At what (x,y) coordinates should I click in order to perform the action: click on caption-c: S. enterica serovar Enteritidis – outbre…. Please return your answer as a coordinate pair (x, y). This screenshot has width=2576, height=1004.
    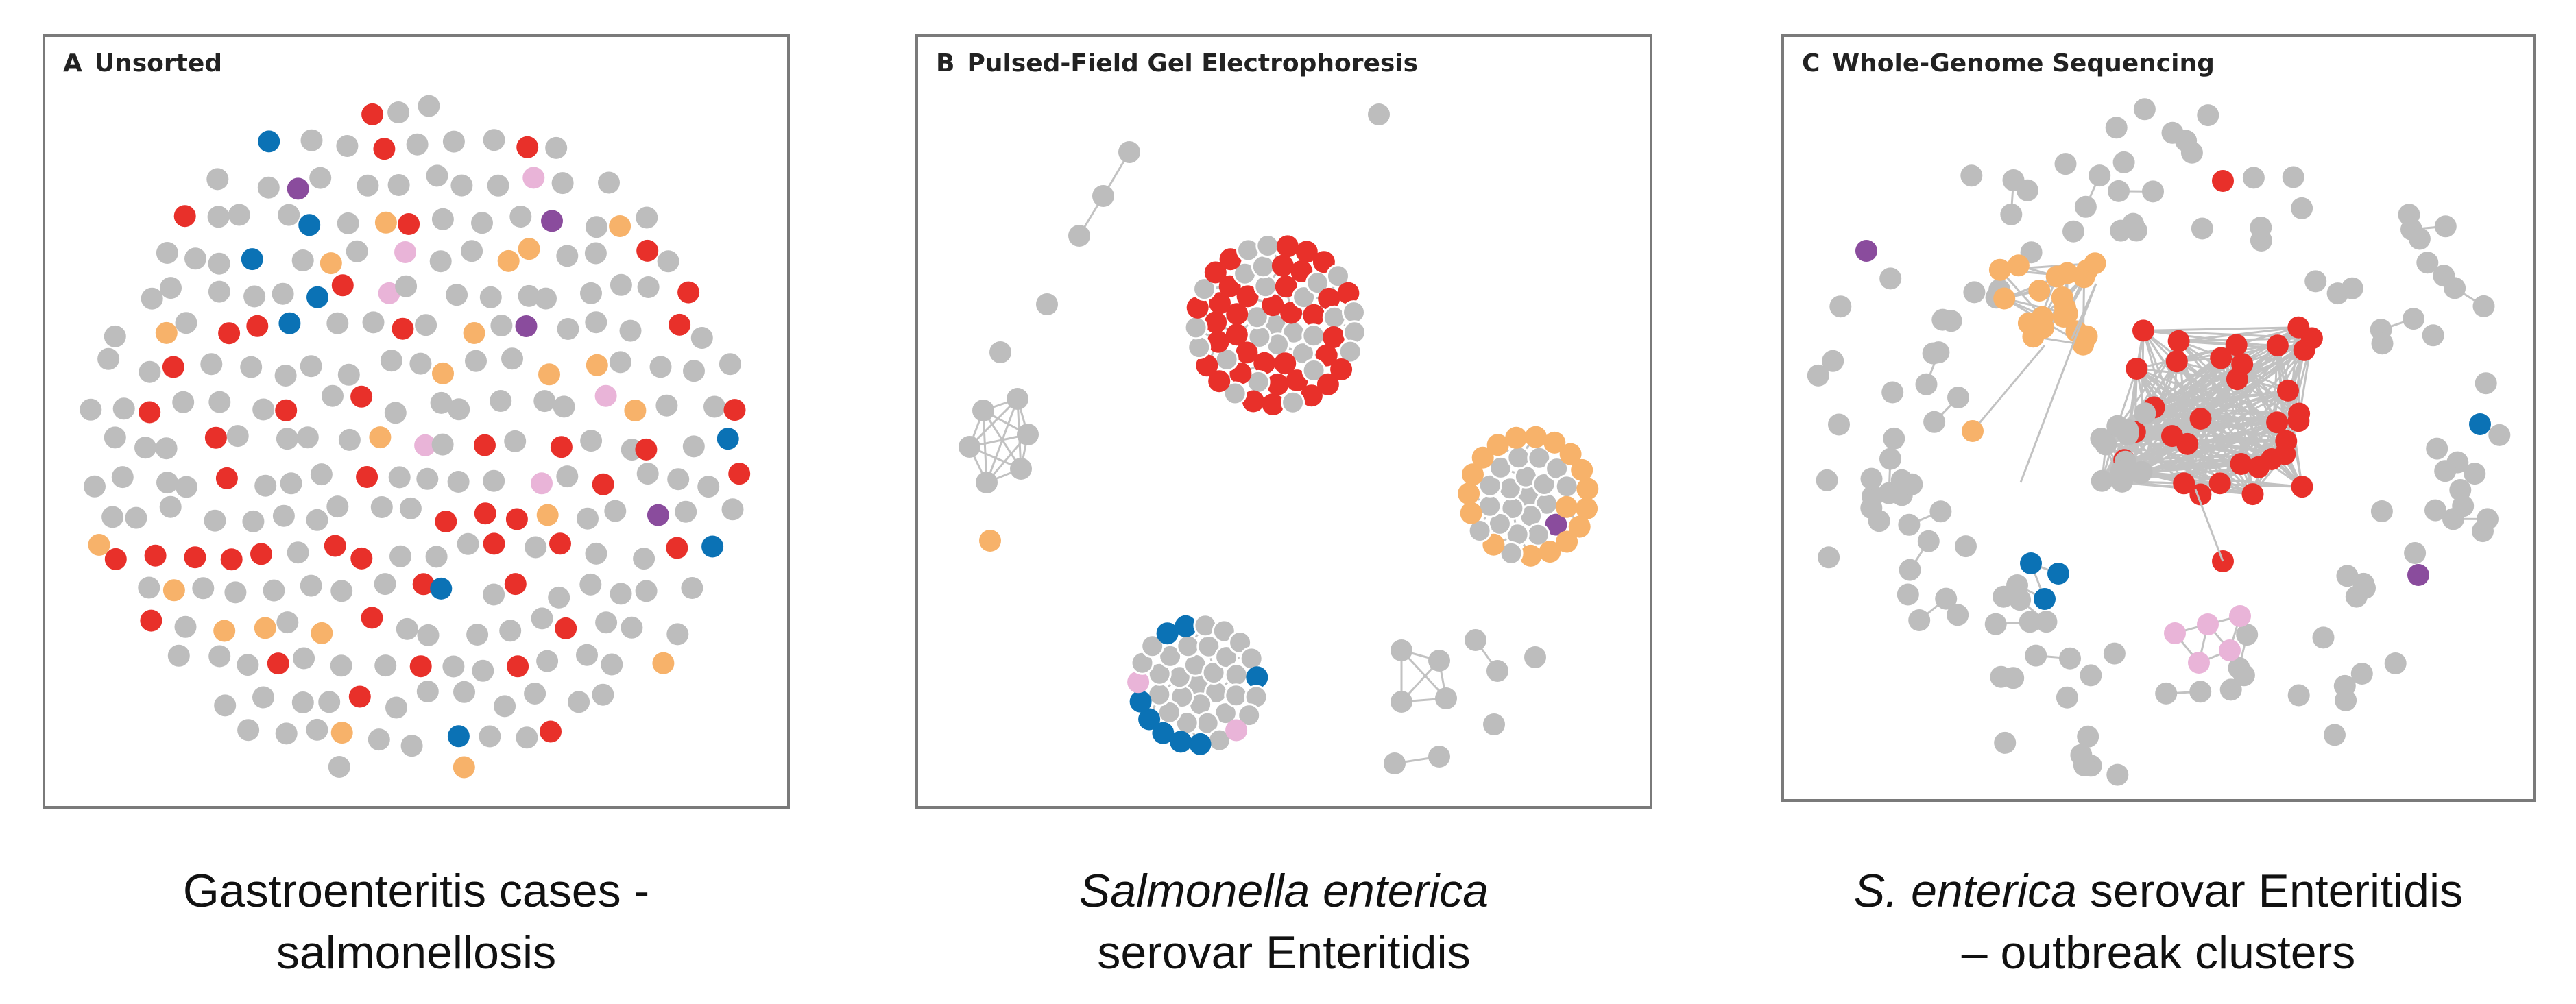
    Looking at the image, I should click on (2159, 921).